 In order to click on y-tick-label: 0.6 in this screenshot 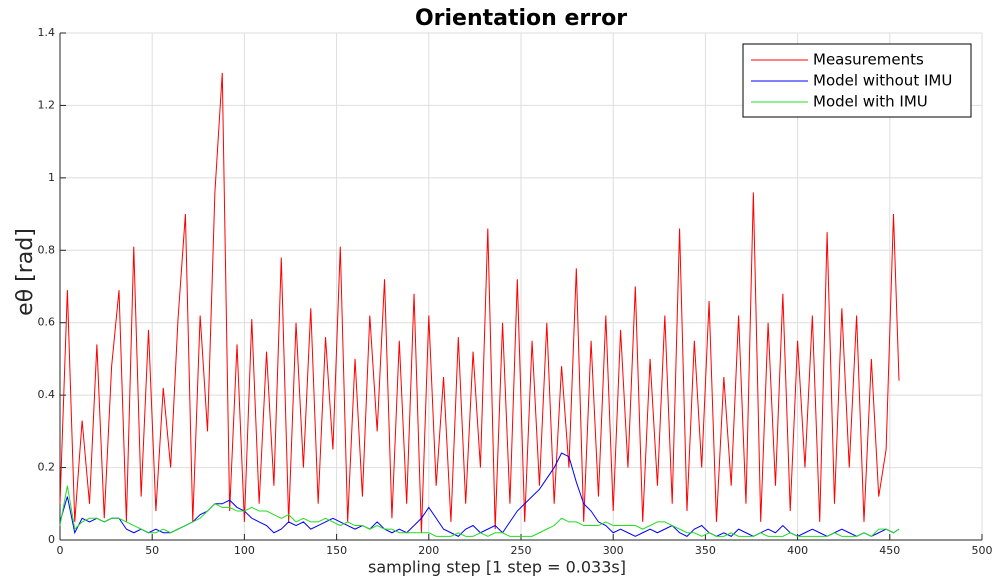, I will do `click(47, 322)`.